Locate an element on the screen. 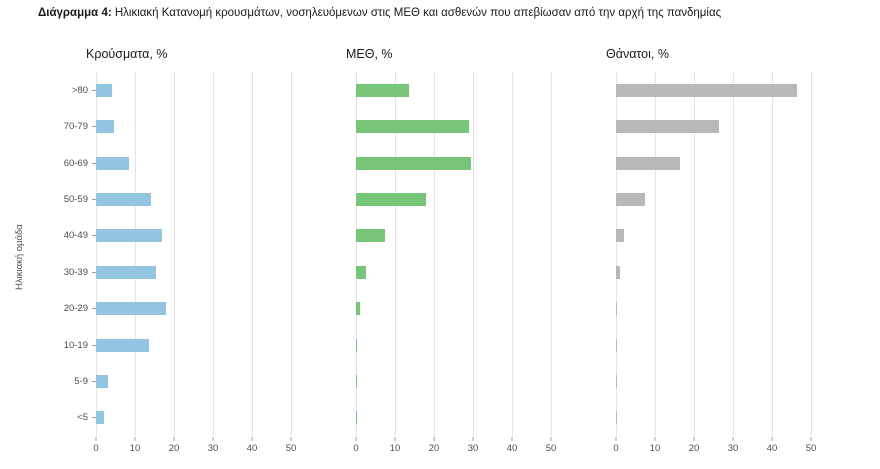  y-tick-text: 30-39 is located at coordinates (75, 272).